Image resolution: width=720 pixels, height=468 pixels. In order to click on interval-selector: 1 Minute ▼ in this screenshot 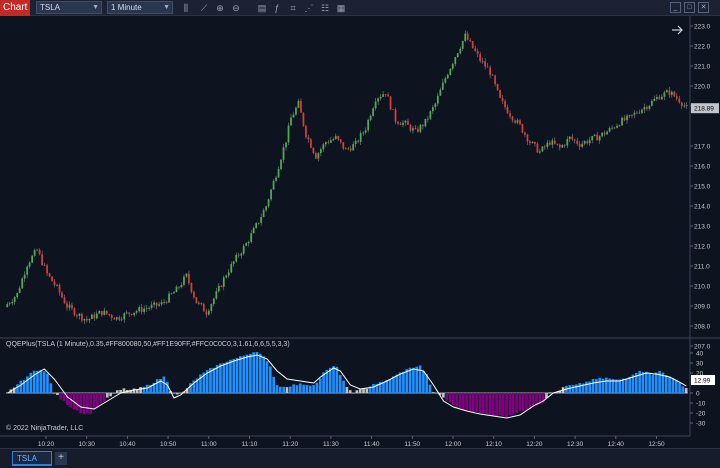, I will do `click(140, 7)`.